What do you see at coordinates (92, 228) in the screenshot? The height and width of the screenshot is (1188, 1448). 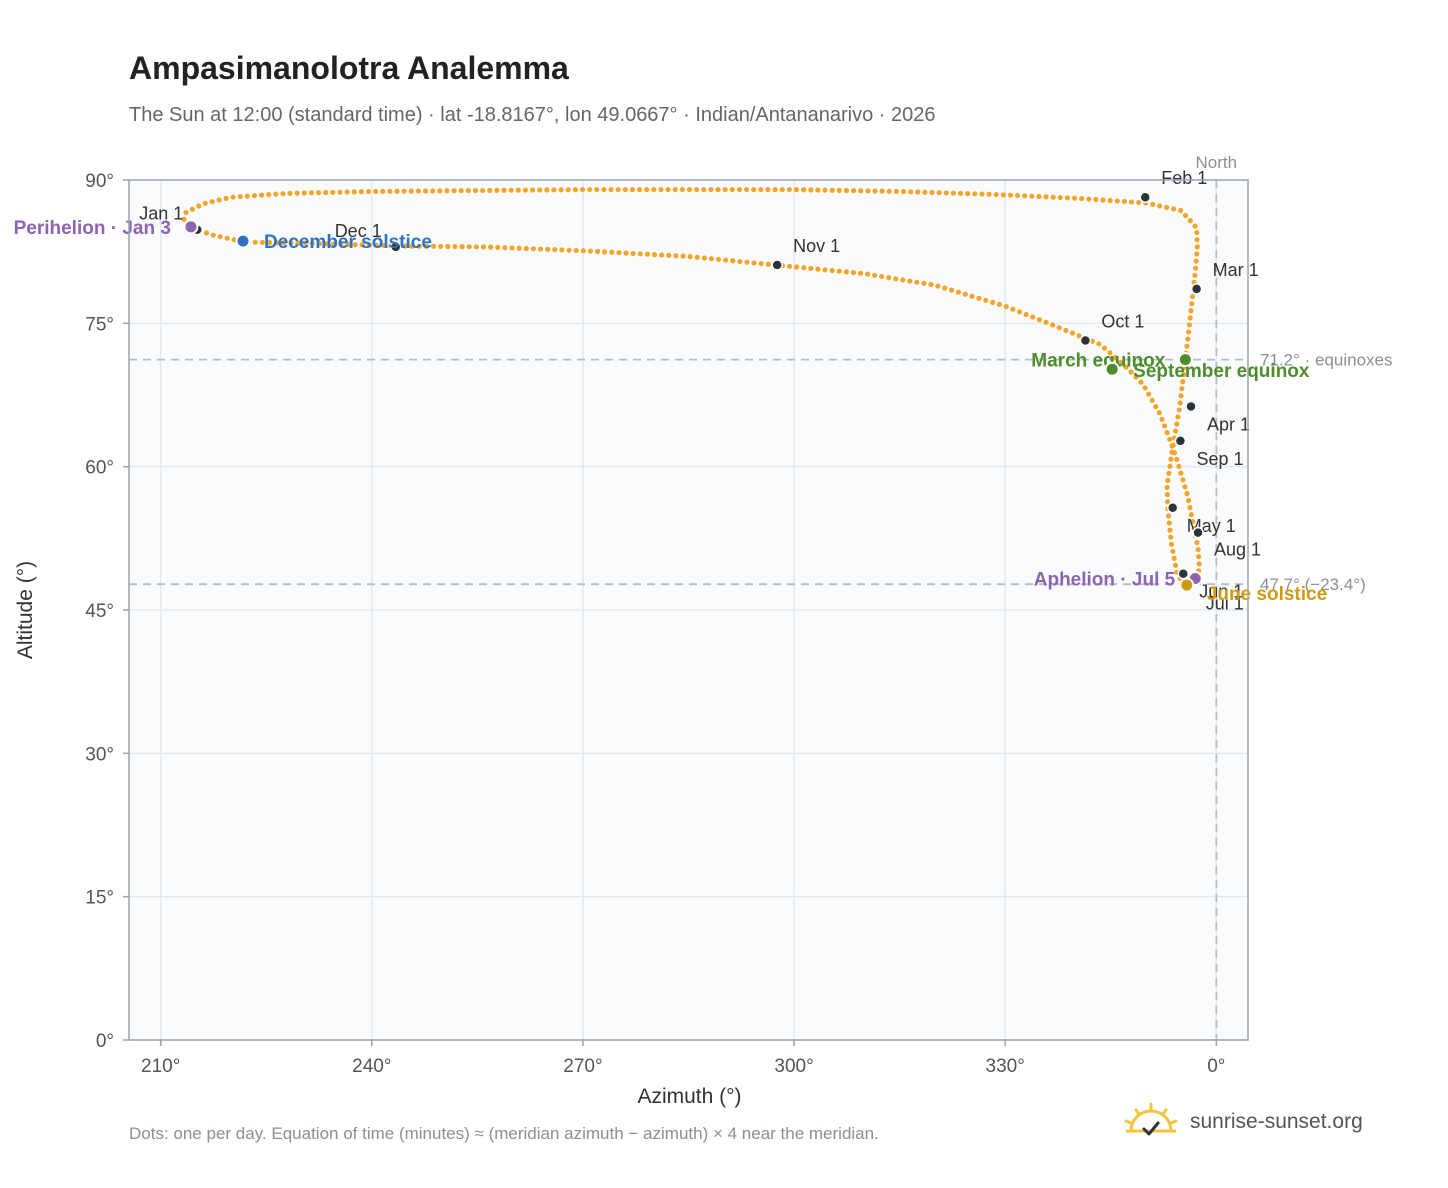 I see `special-point-label: Perihelion · Jan 3` at bounding box center [92, 228].